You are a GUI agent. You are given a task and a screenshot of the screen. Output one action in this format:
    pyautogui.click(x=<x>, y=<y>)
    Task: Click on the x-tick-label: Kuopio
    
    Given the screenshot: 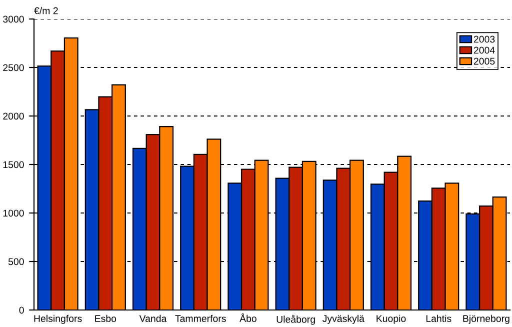 What is the action you would take?
    pyautogui.click(x=391, y=319)
    